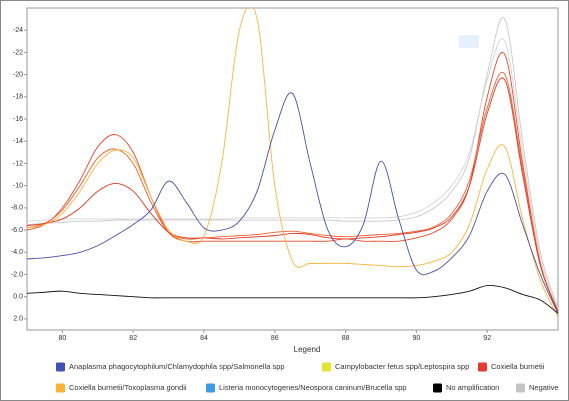  Describe the element at coordinates (18, 52) in the screenshot. I see `y-tick-label: -22` at that location.